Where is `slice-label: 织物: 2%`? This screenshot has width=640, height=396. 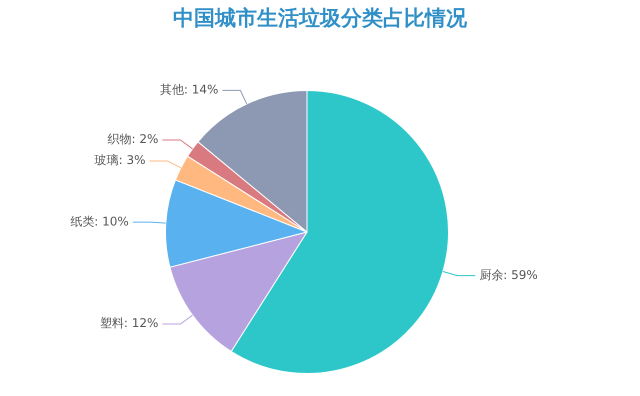
slice-label: 织物: 2% is located at coordinates (132, 139).